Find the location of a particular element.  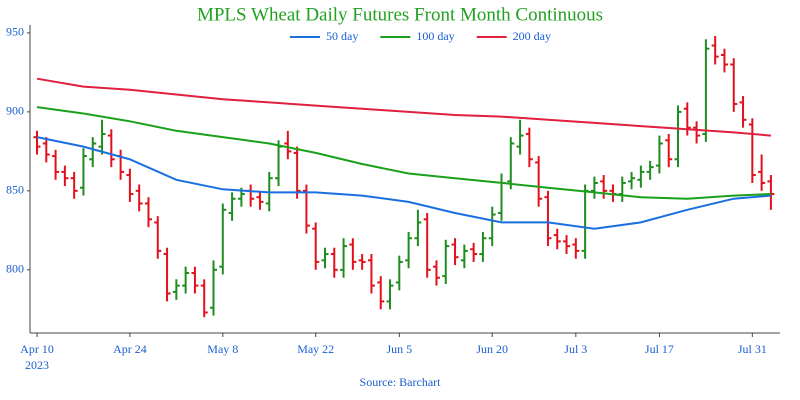

x-tick-label: Apr 10 is located at coordinates (37, 349).